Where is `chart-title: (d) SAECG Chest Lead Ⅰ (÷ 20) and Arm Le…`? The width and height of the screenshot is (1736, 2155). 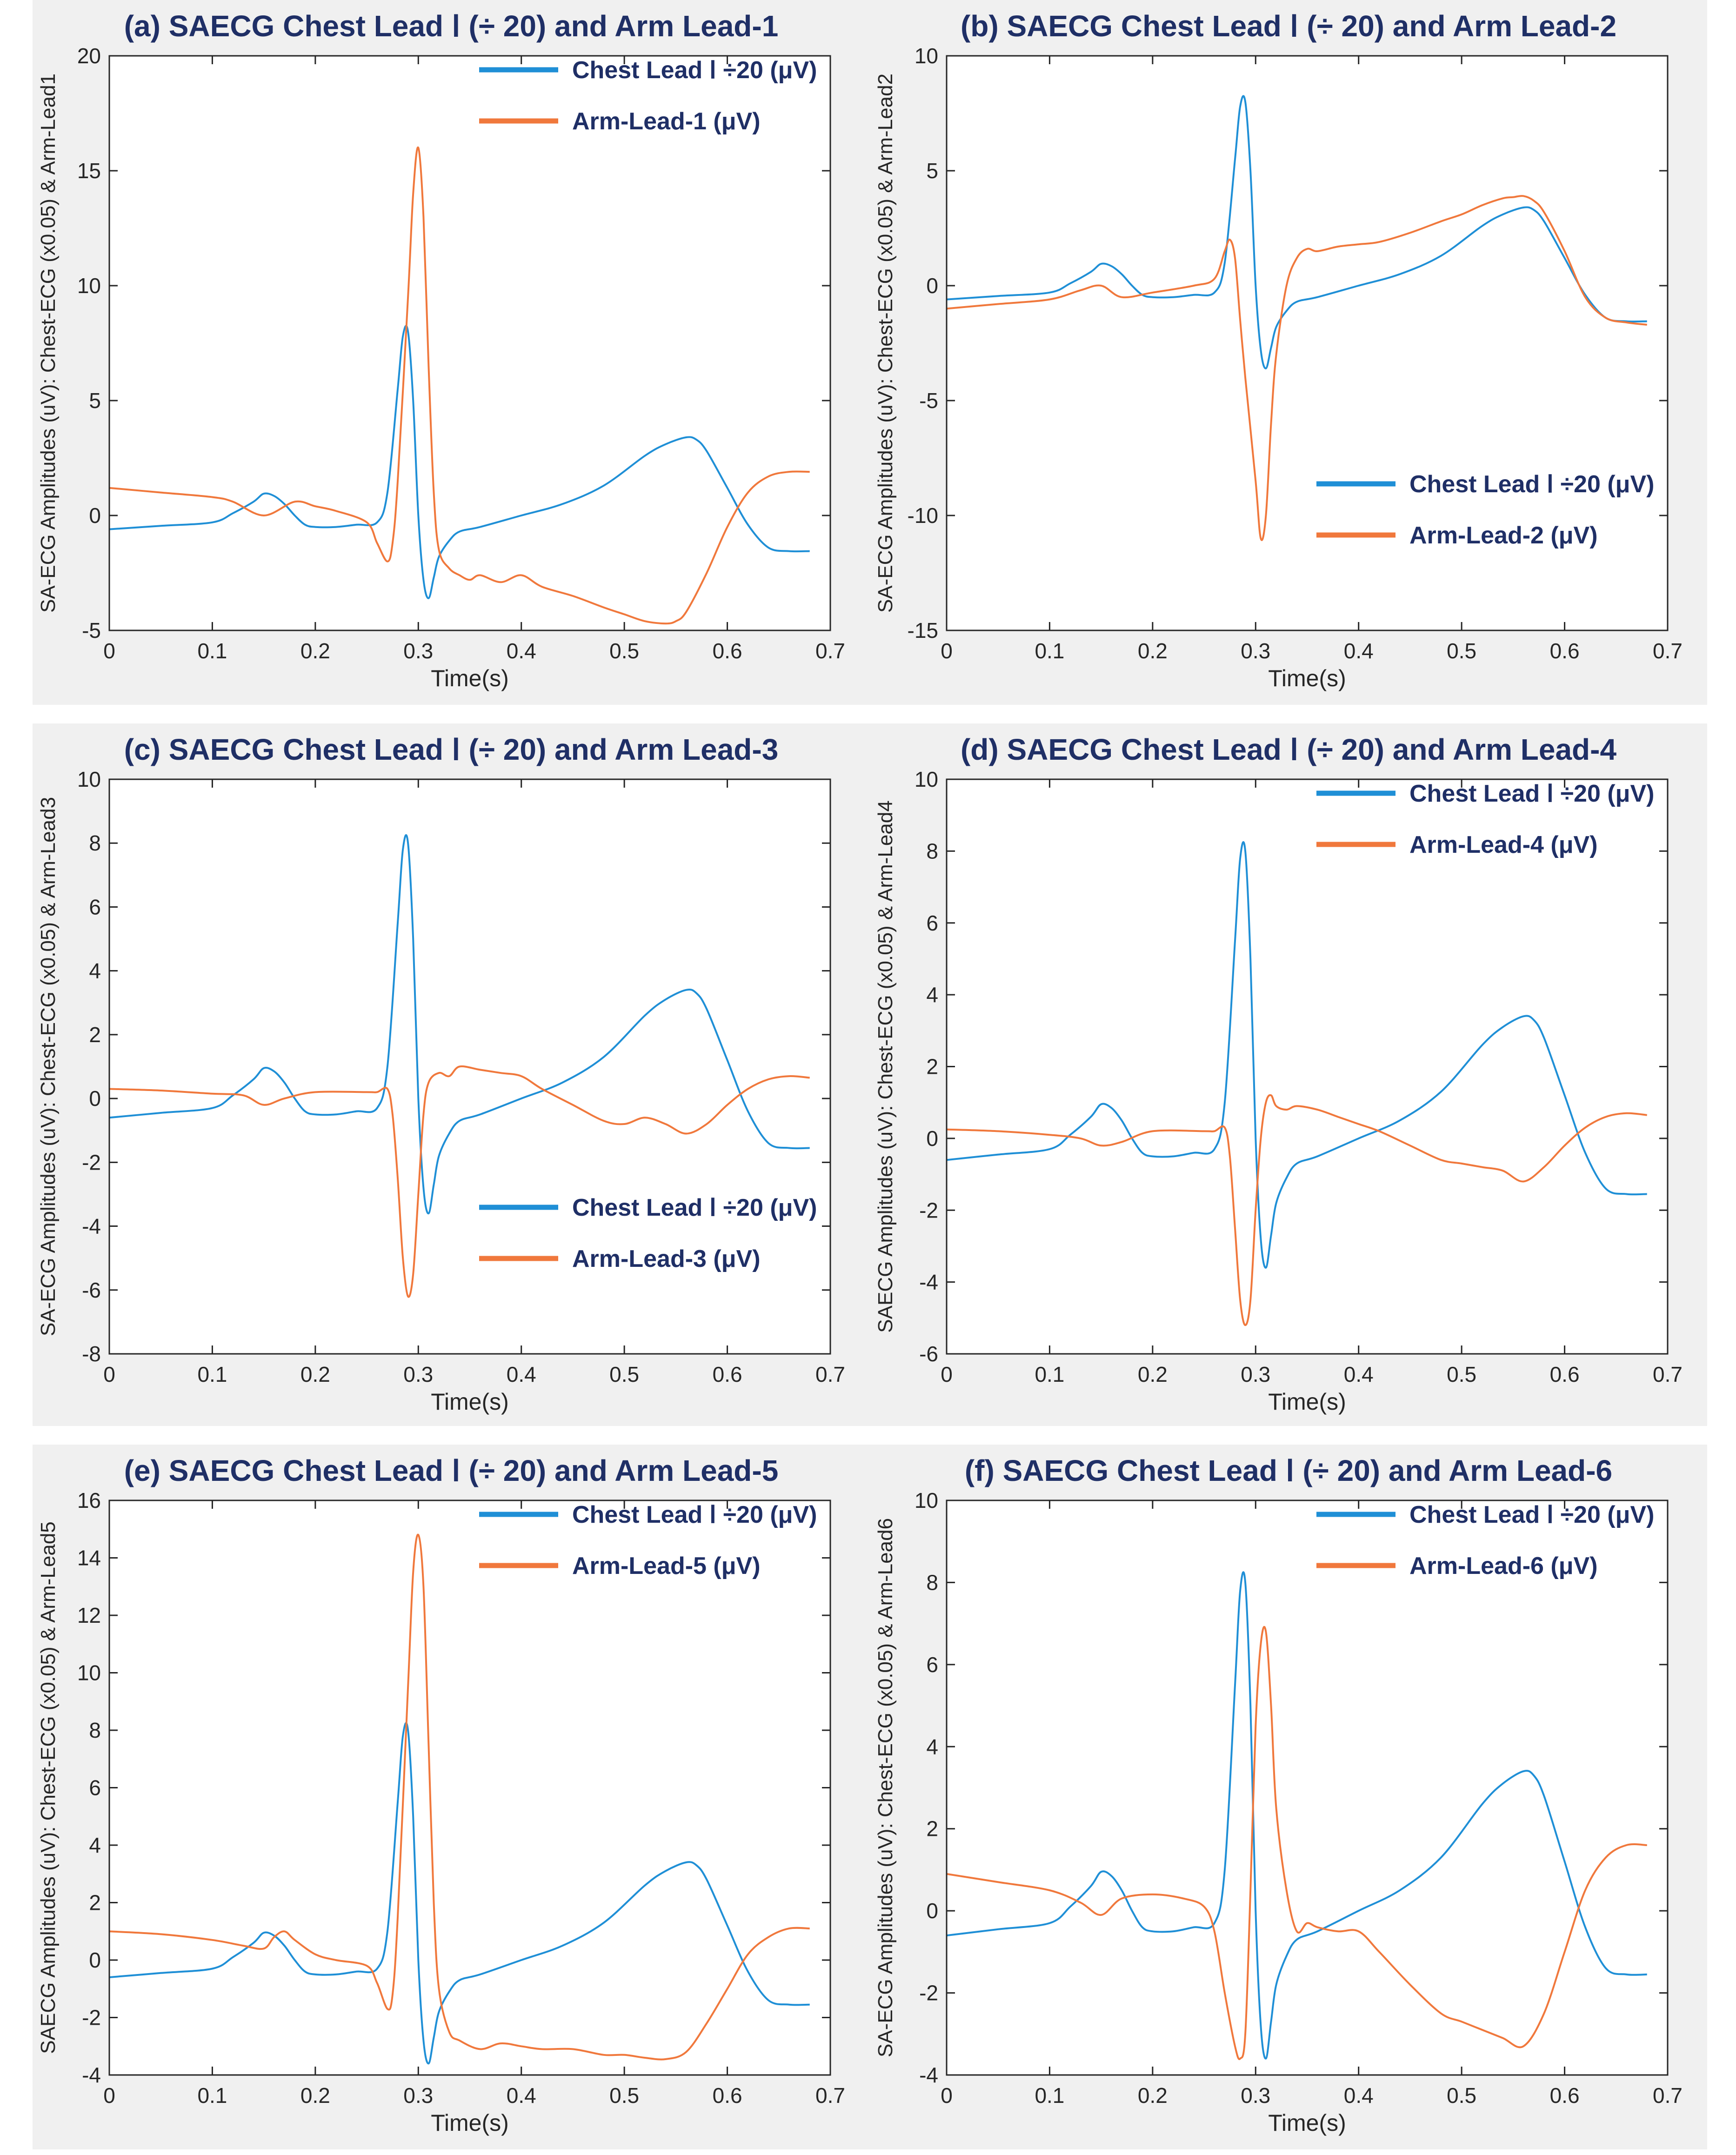 chart-title: (d) SAECG Chest Lead Ⅰ (÷ 20) and Arm Le… is located at coordinates (1289, 749).